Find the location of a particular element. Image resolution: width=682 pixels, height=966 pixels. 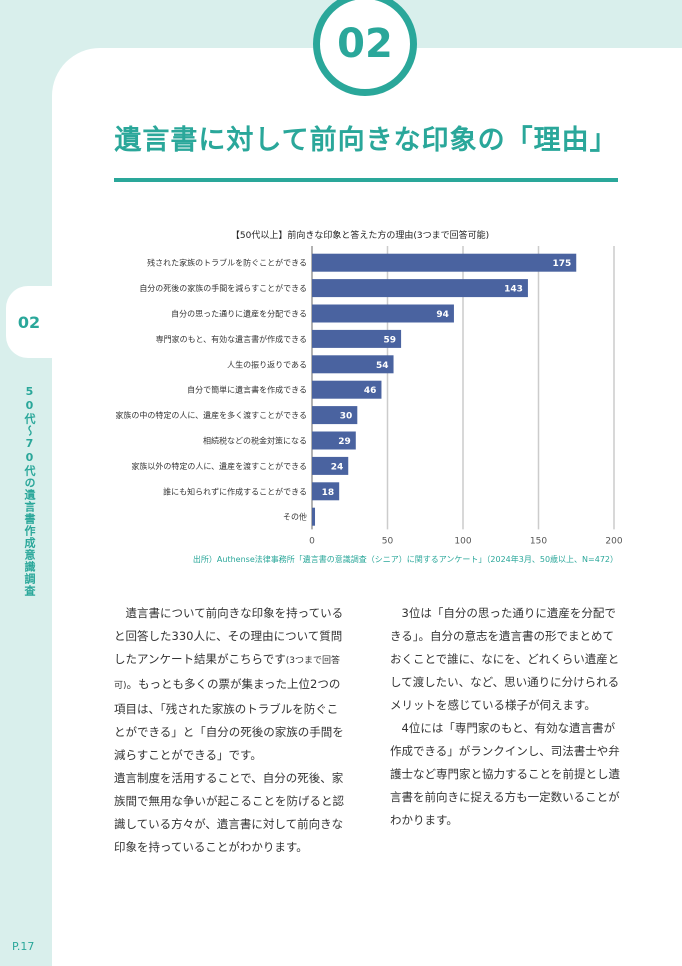

vertical-section-title: 50代〜70代の遺言書作成意識調査 is located at coordinates (29, 491).